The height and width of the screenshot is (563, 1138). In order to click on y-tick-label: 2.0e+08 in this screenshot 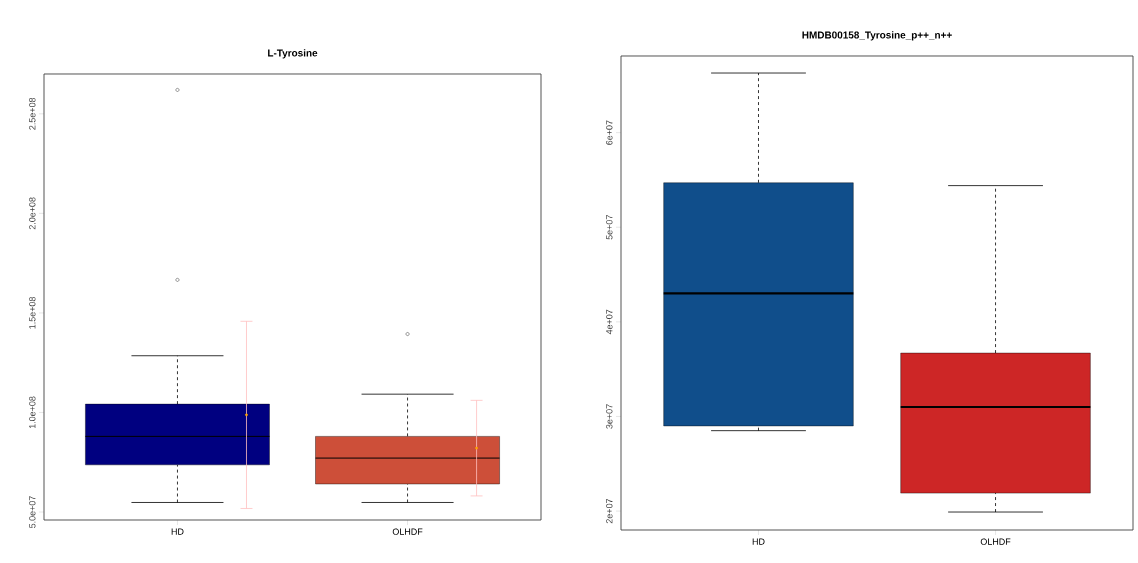, I will do `click(32, 213)`.